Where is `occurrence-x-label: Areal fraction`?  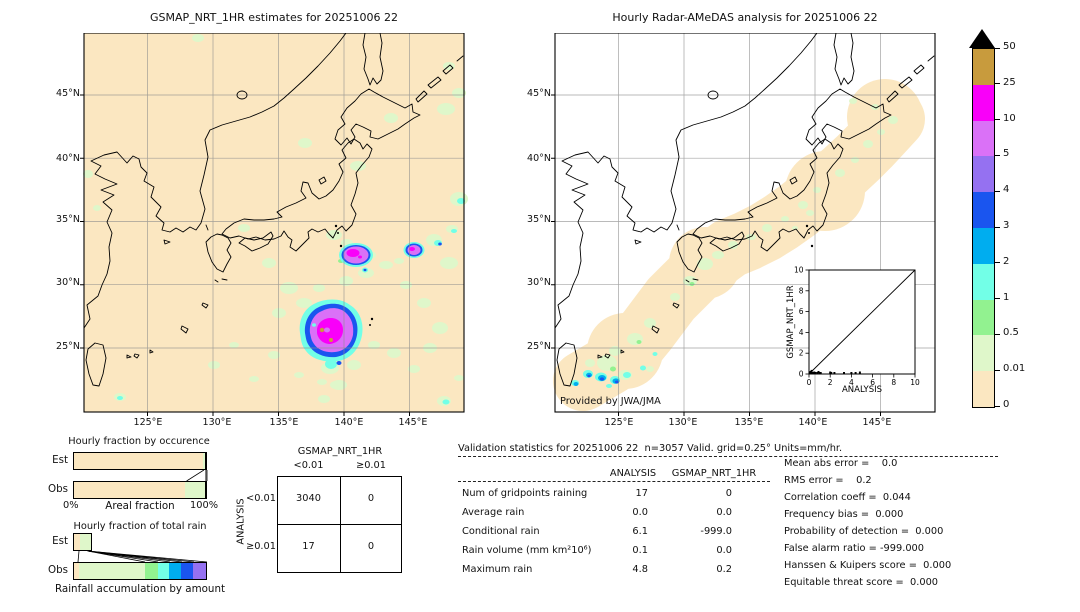 occurrence-x-label: Areal fraction is located at coordinates (140, 506).